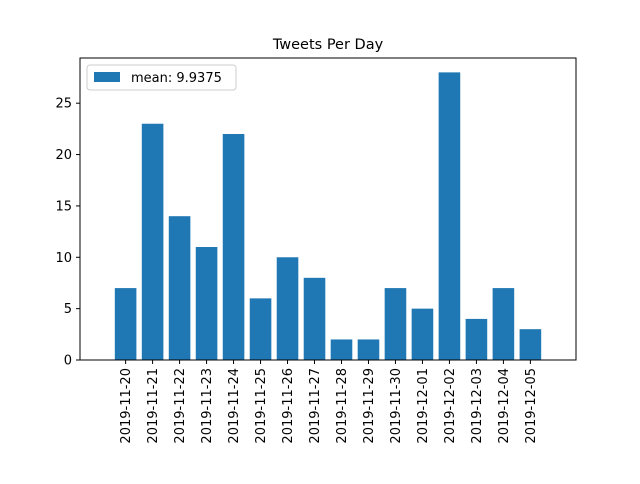  Describe the element at coordinates (531, 406) in the screenshot. I see `x-tick-label: 2019-12-05` at that location.